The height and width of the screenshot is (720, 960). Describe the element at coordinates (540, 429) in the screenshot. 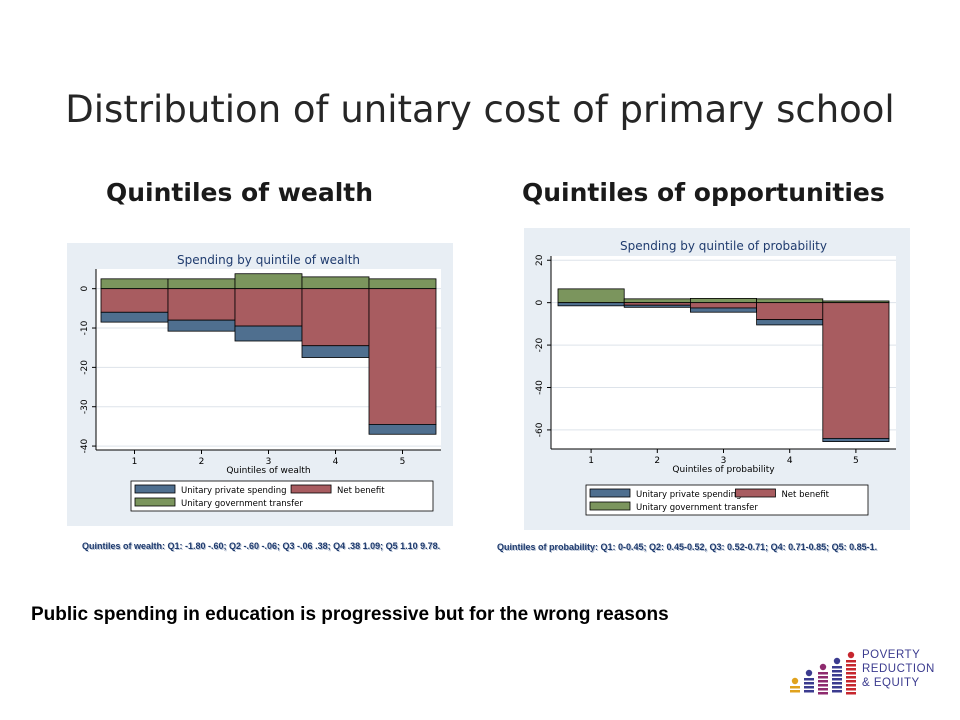

I see `y-tick-label: -60` at that location.